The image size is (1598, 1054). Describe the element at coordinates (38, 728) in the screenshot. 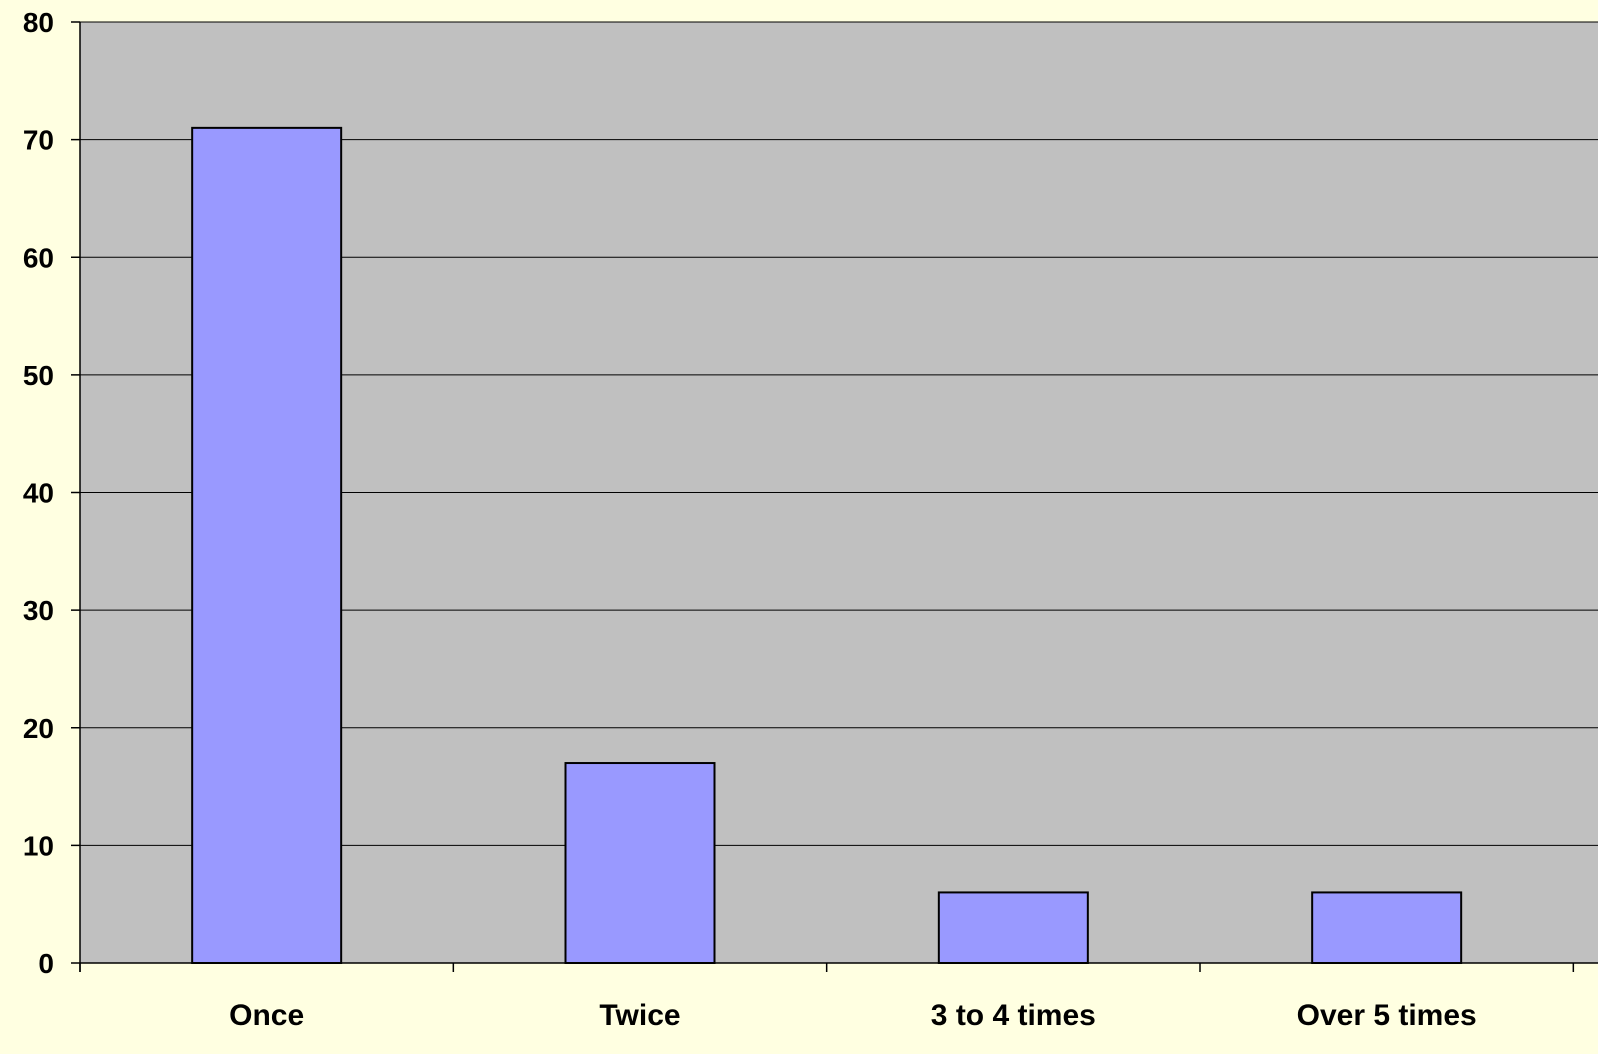

I see `y-tick-label: 20` at that location.